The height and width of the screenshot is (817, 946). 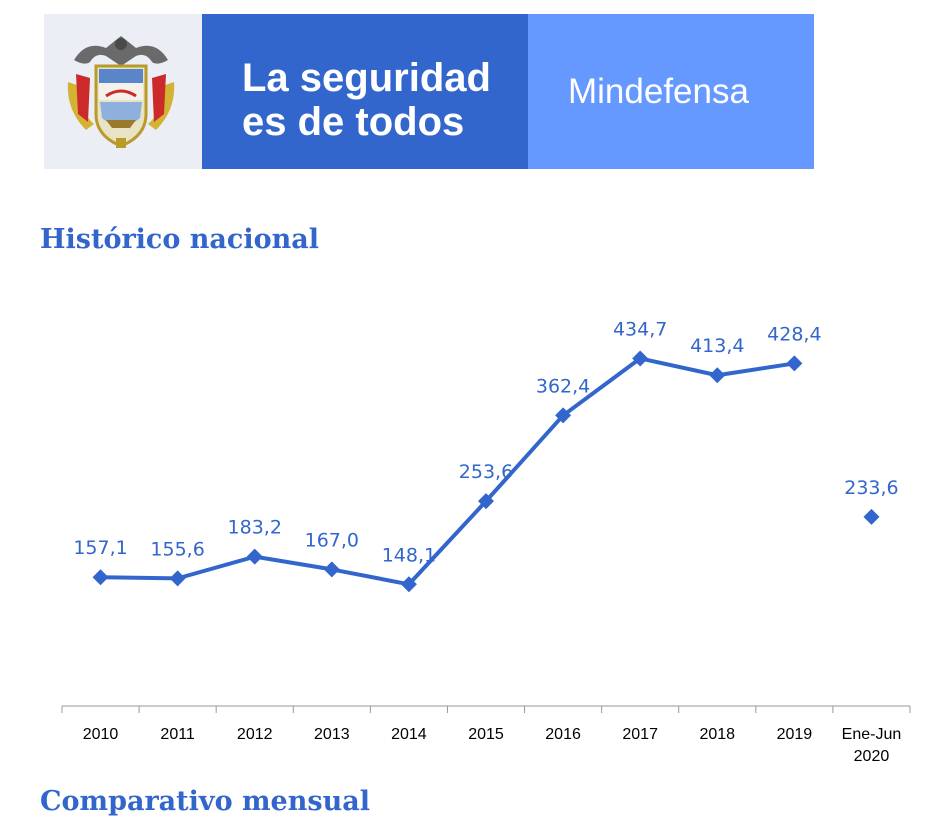 What do you see at coordinates (177, 734) in the screenshot?
I see `x-tick-label: 2011` at bounding box center [177, 734].